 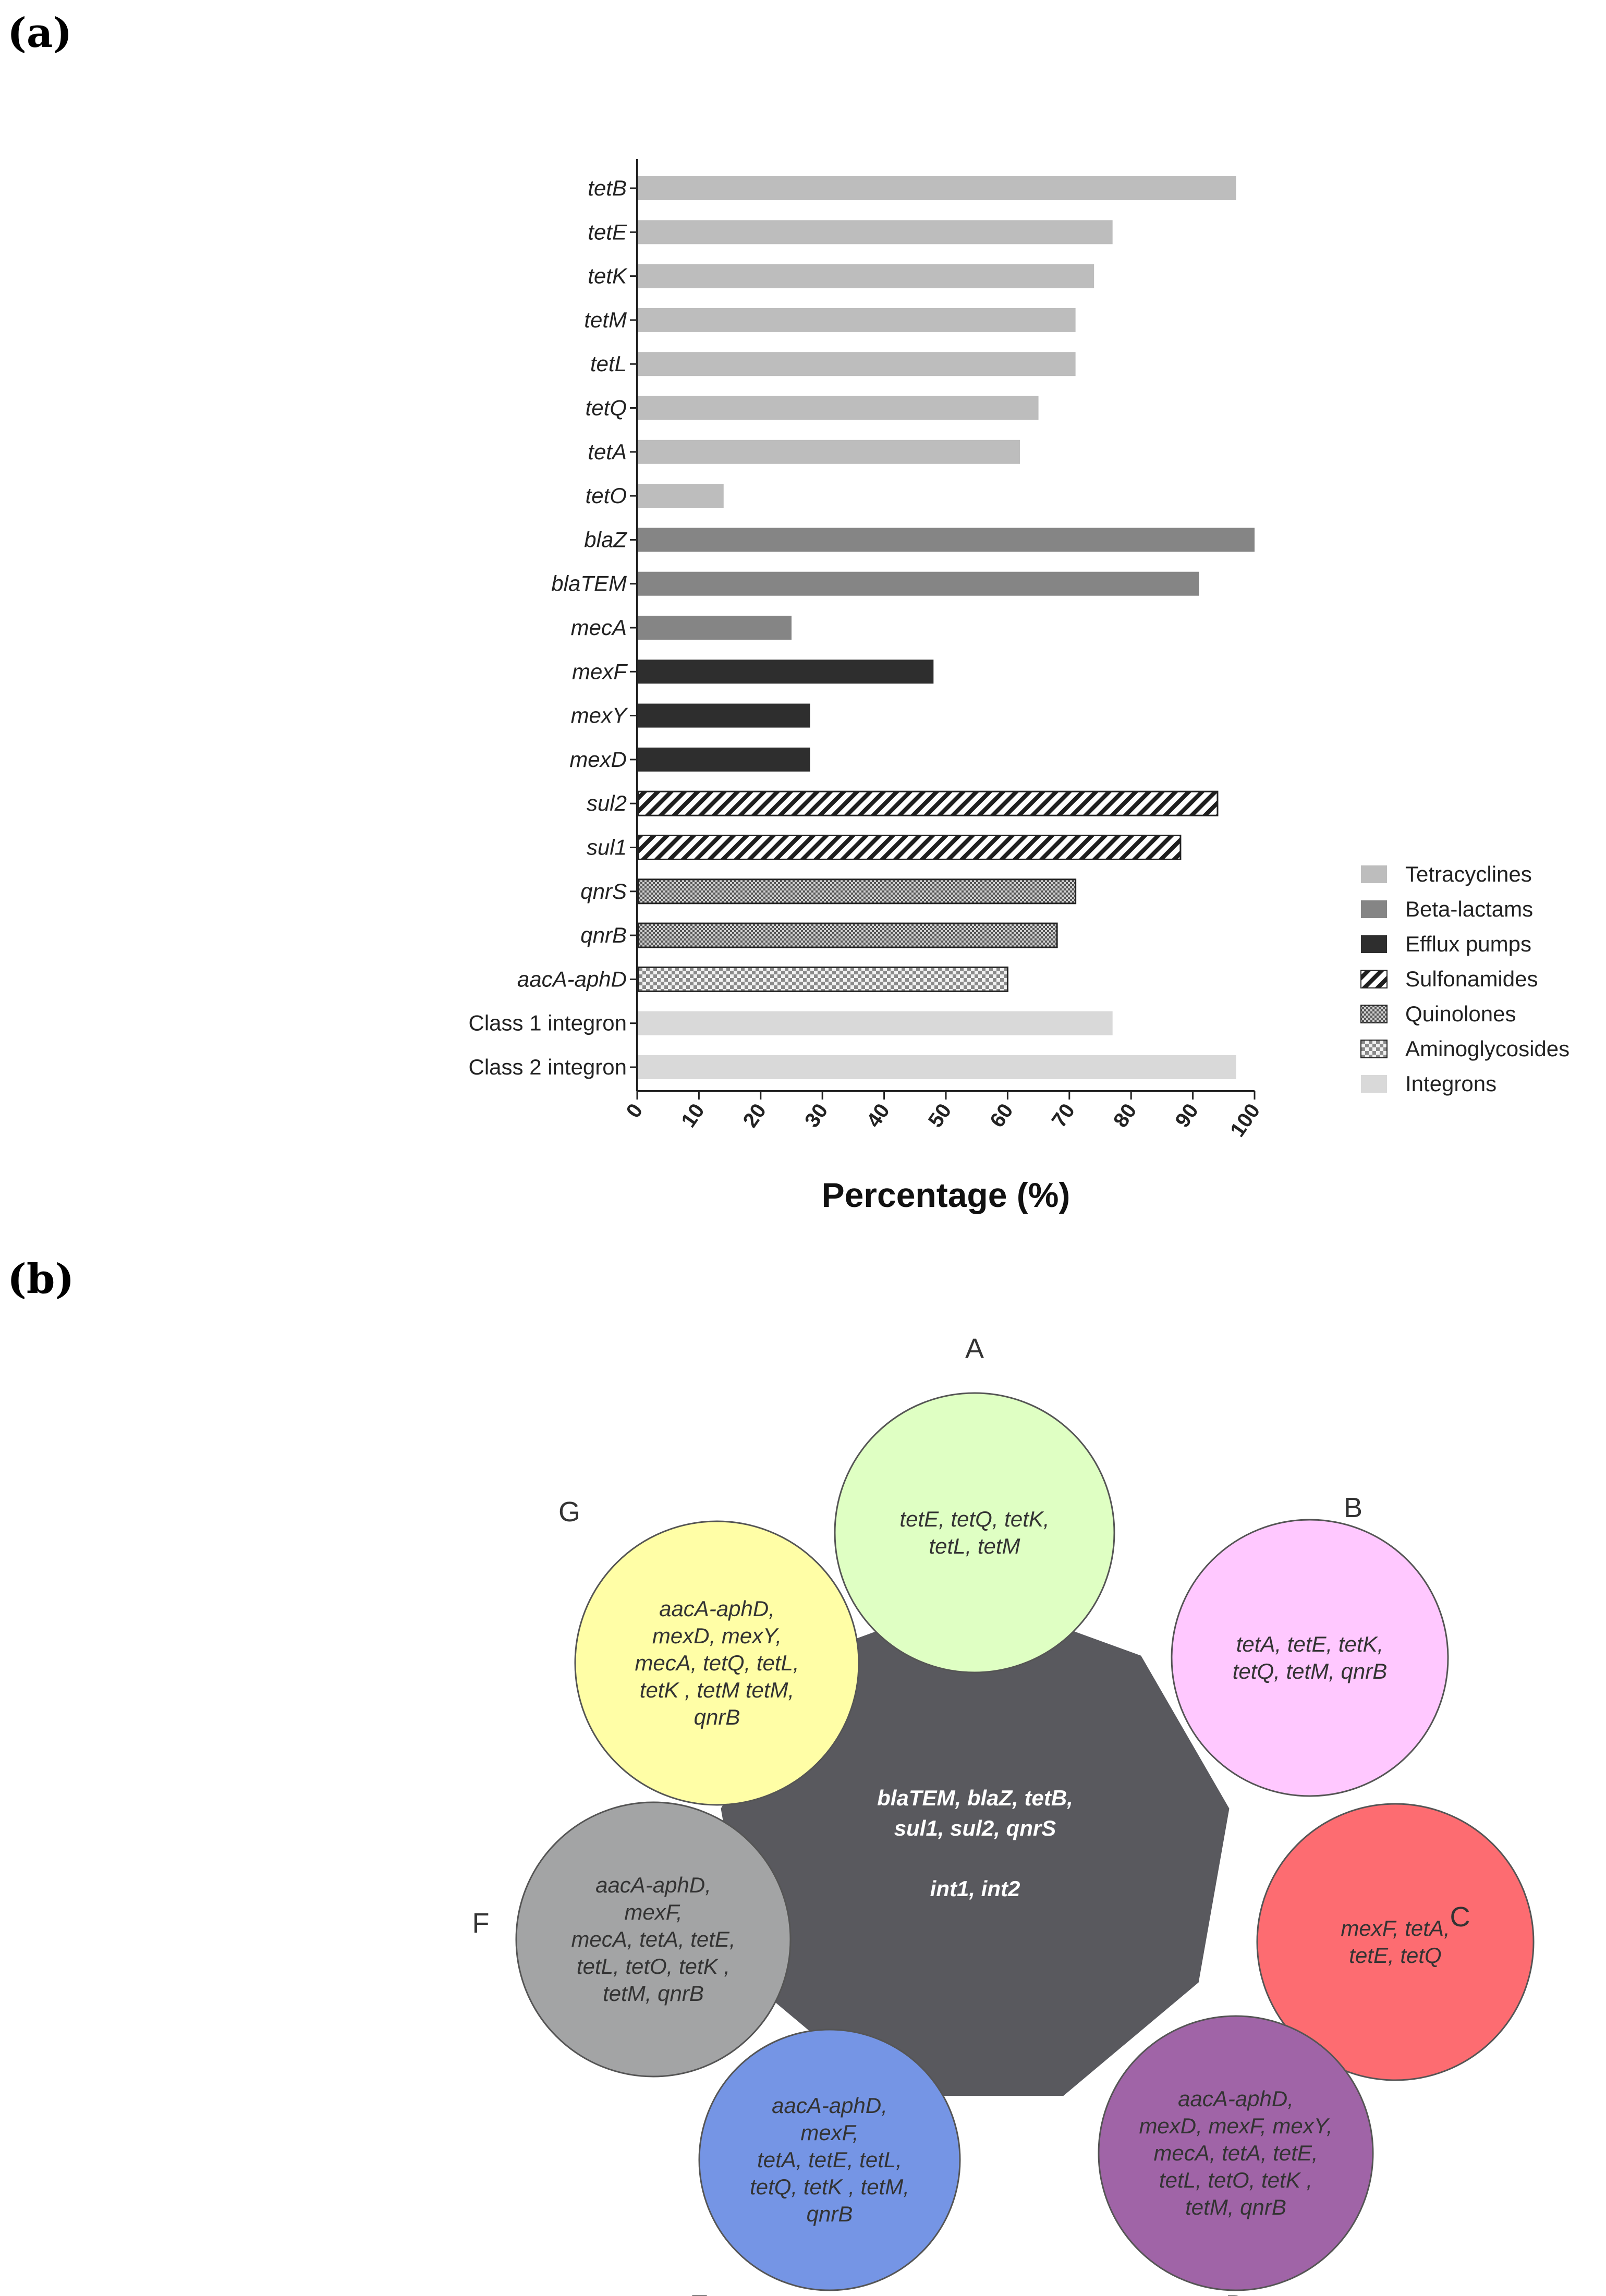 I want to click on legend-label-aminoglycosides: Aminoglycosides, so click(x=1487, y=1048).